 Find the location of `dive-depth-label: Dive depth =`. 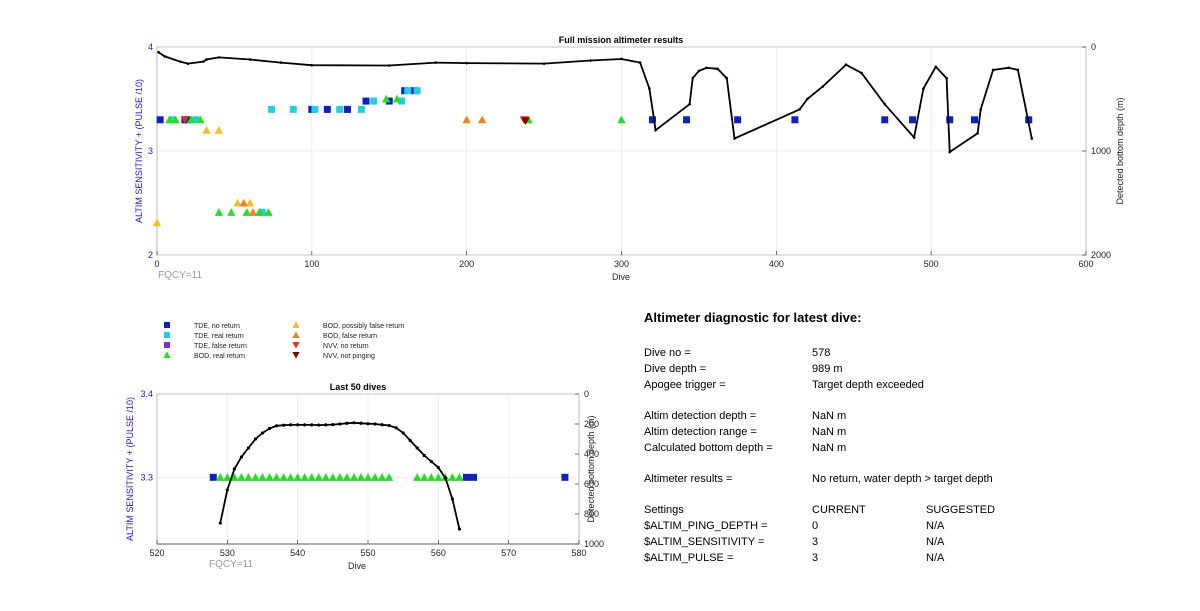

dive-depth-label: Dive depth = is located at coordinates (675, 369).